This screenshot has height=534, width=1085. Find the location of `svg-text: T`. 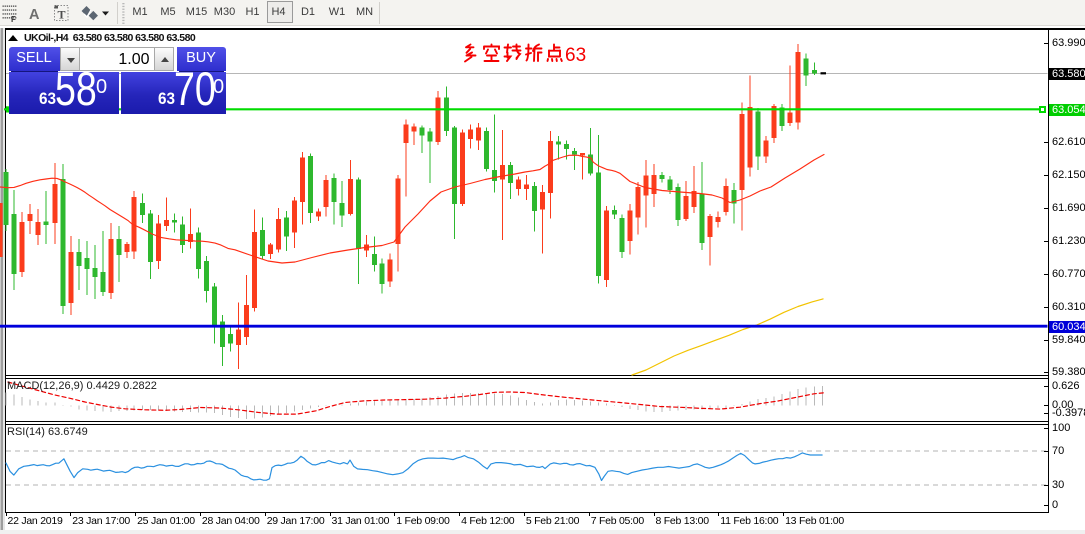

svg-text: T is located at coordinates (62, 15).